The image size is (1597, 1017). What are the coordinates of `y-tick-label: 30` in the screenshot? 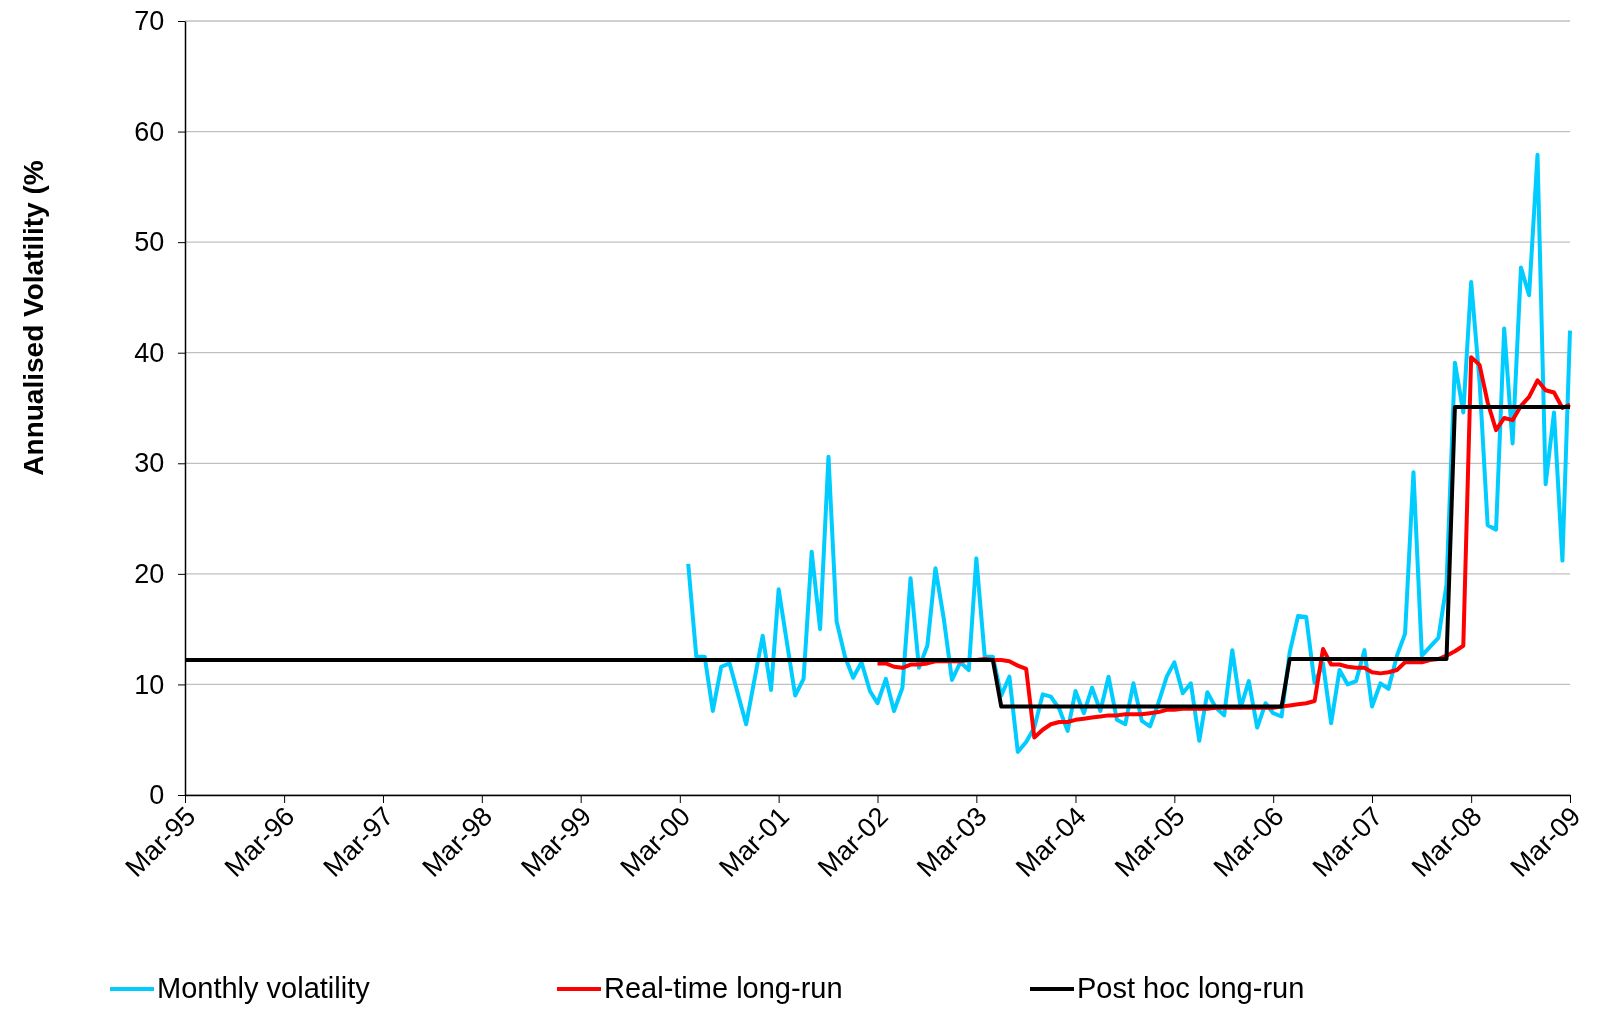 It's located at (149, 463).